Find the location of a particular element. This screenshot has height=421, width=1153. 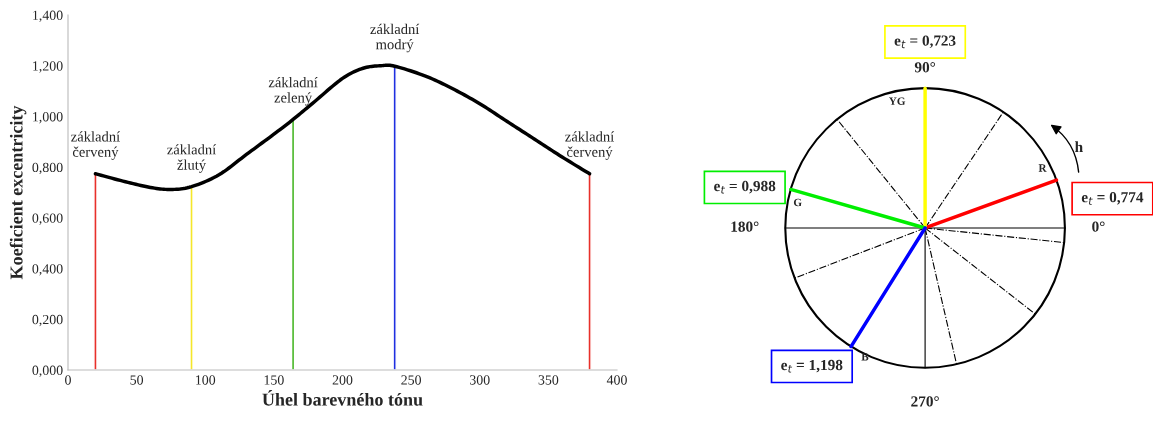

y-tick-label: 0,400 is located at coordinates (47, 270).